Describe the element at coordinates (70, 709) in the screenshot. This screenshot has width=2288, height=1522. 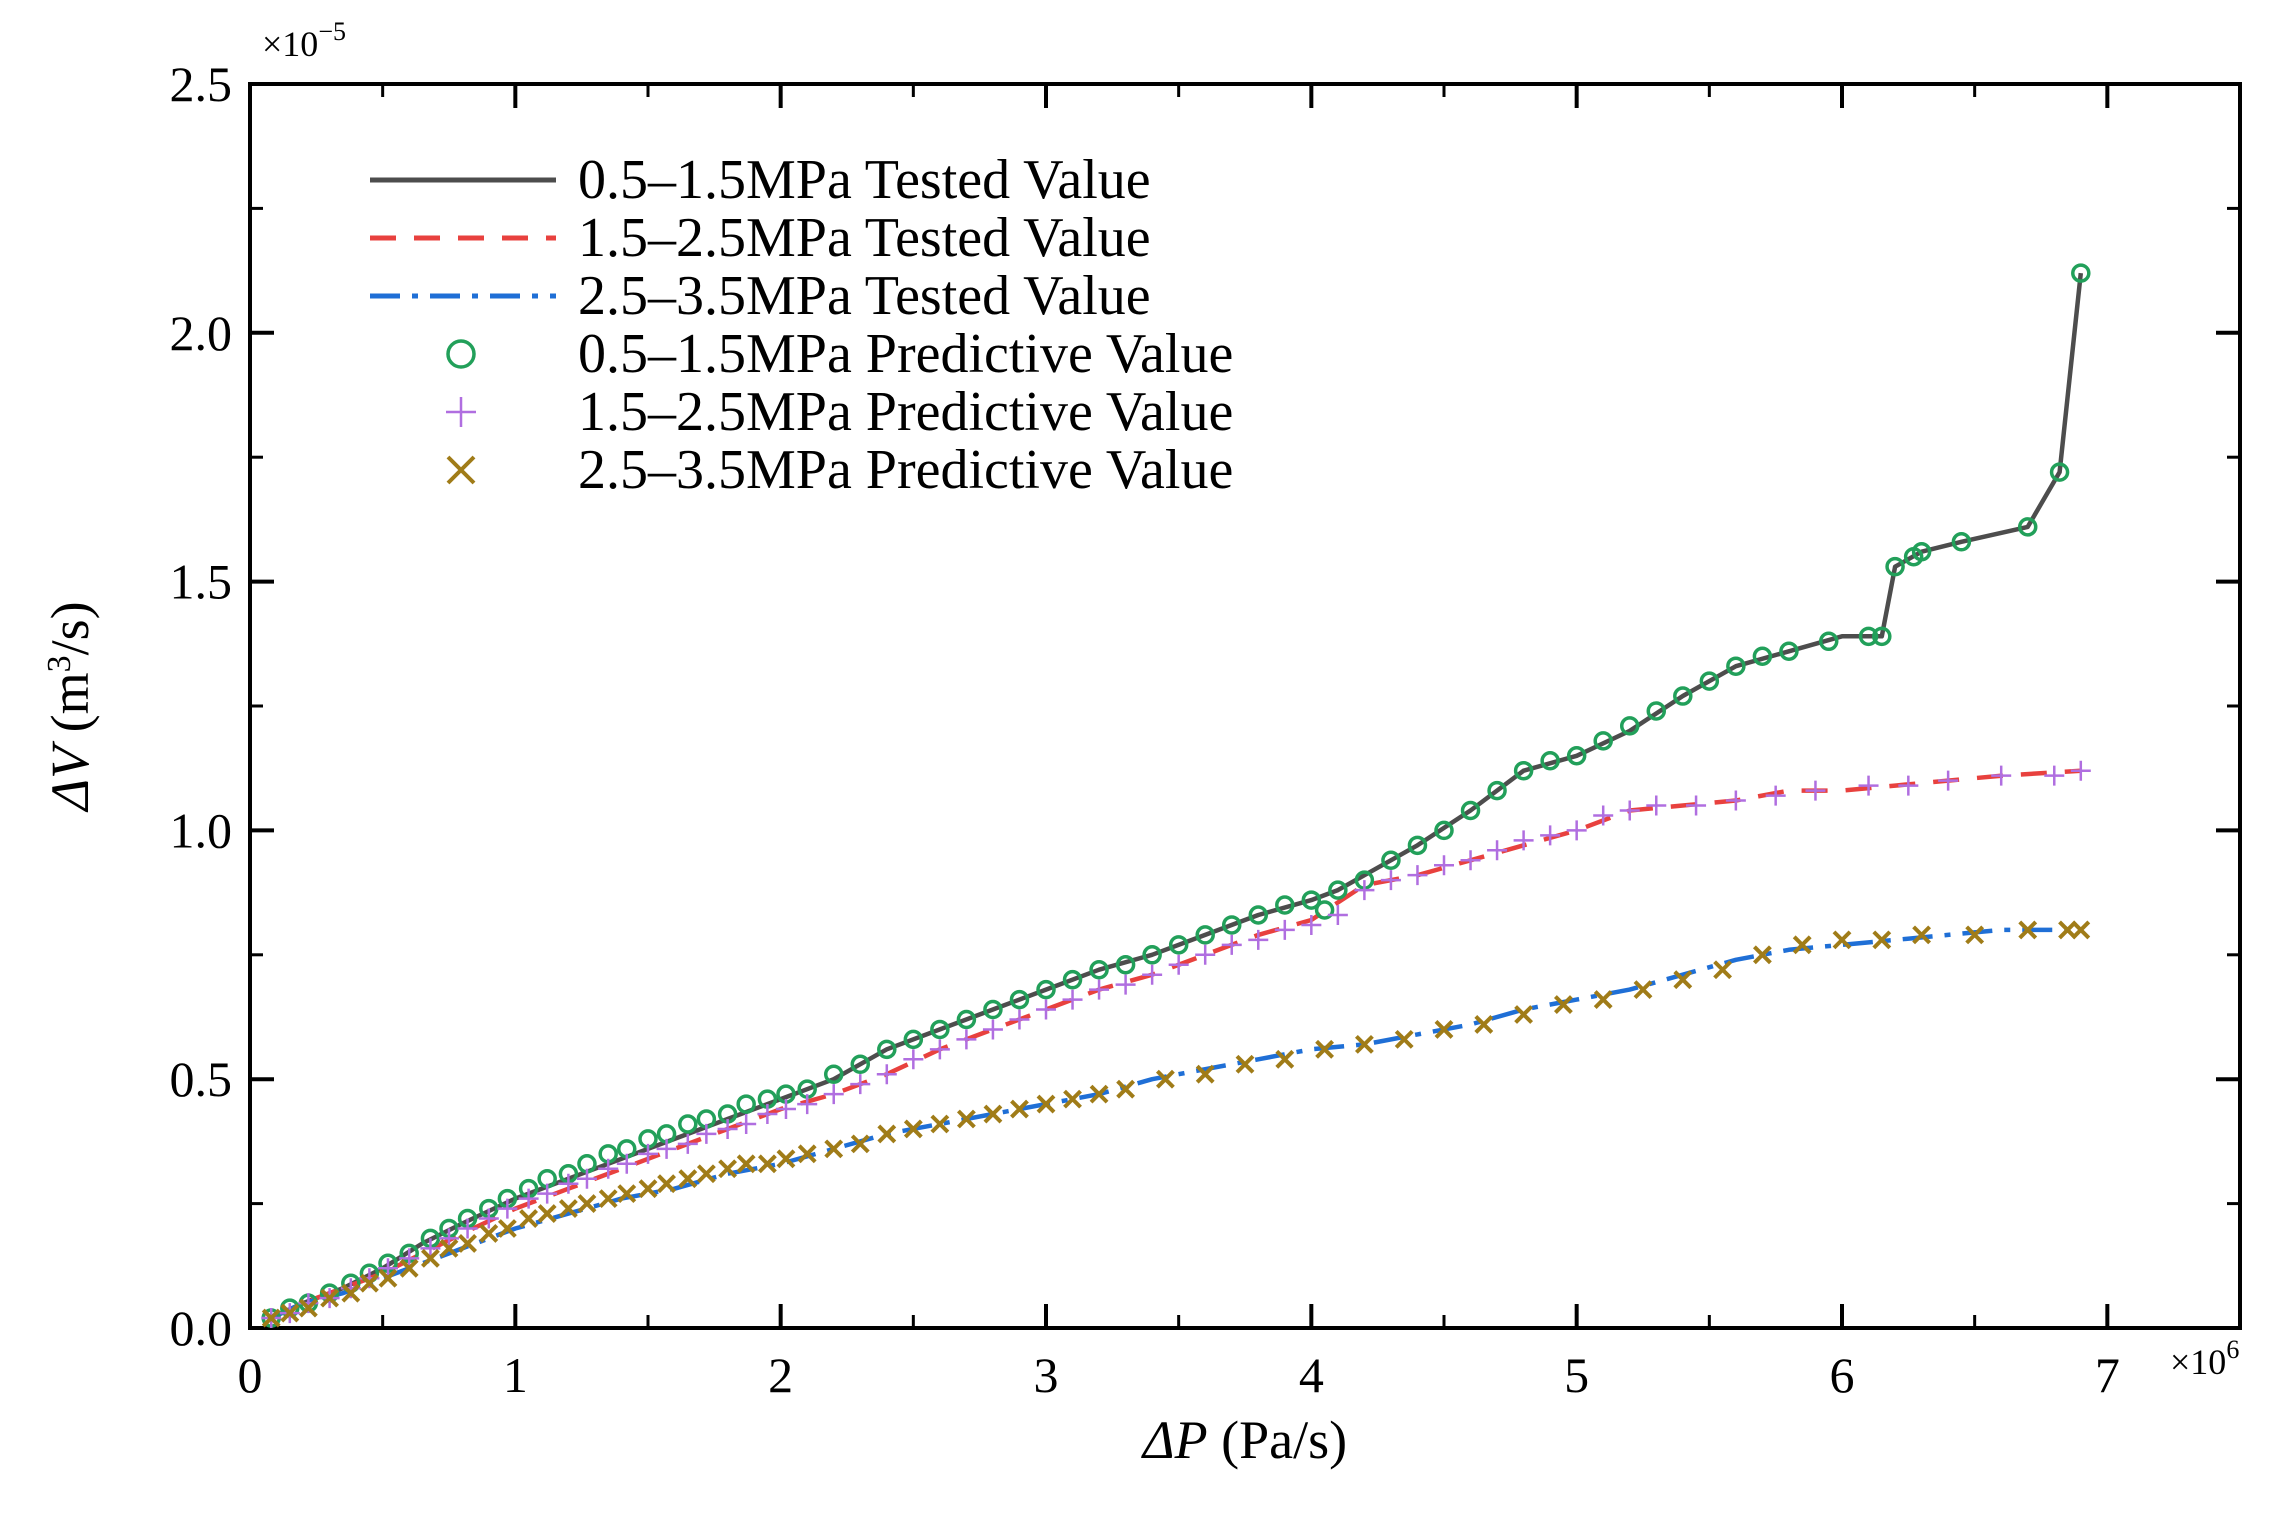
I see `y-axis-unit-pre: (m` at that location.